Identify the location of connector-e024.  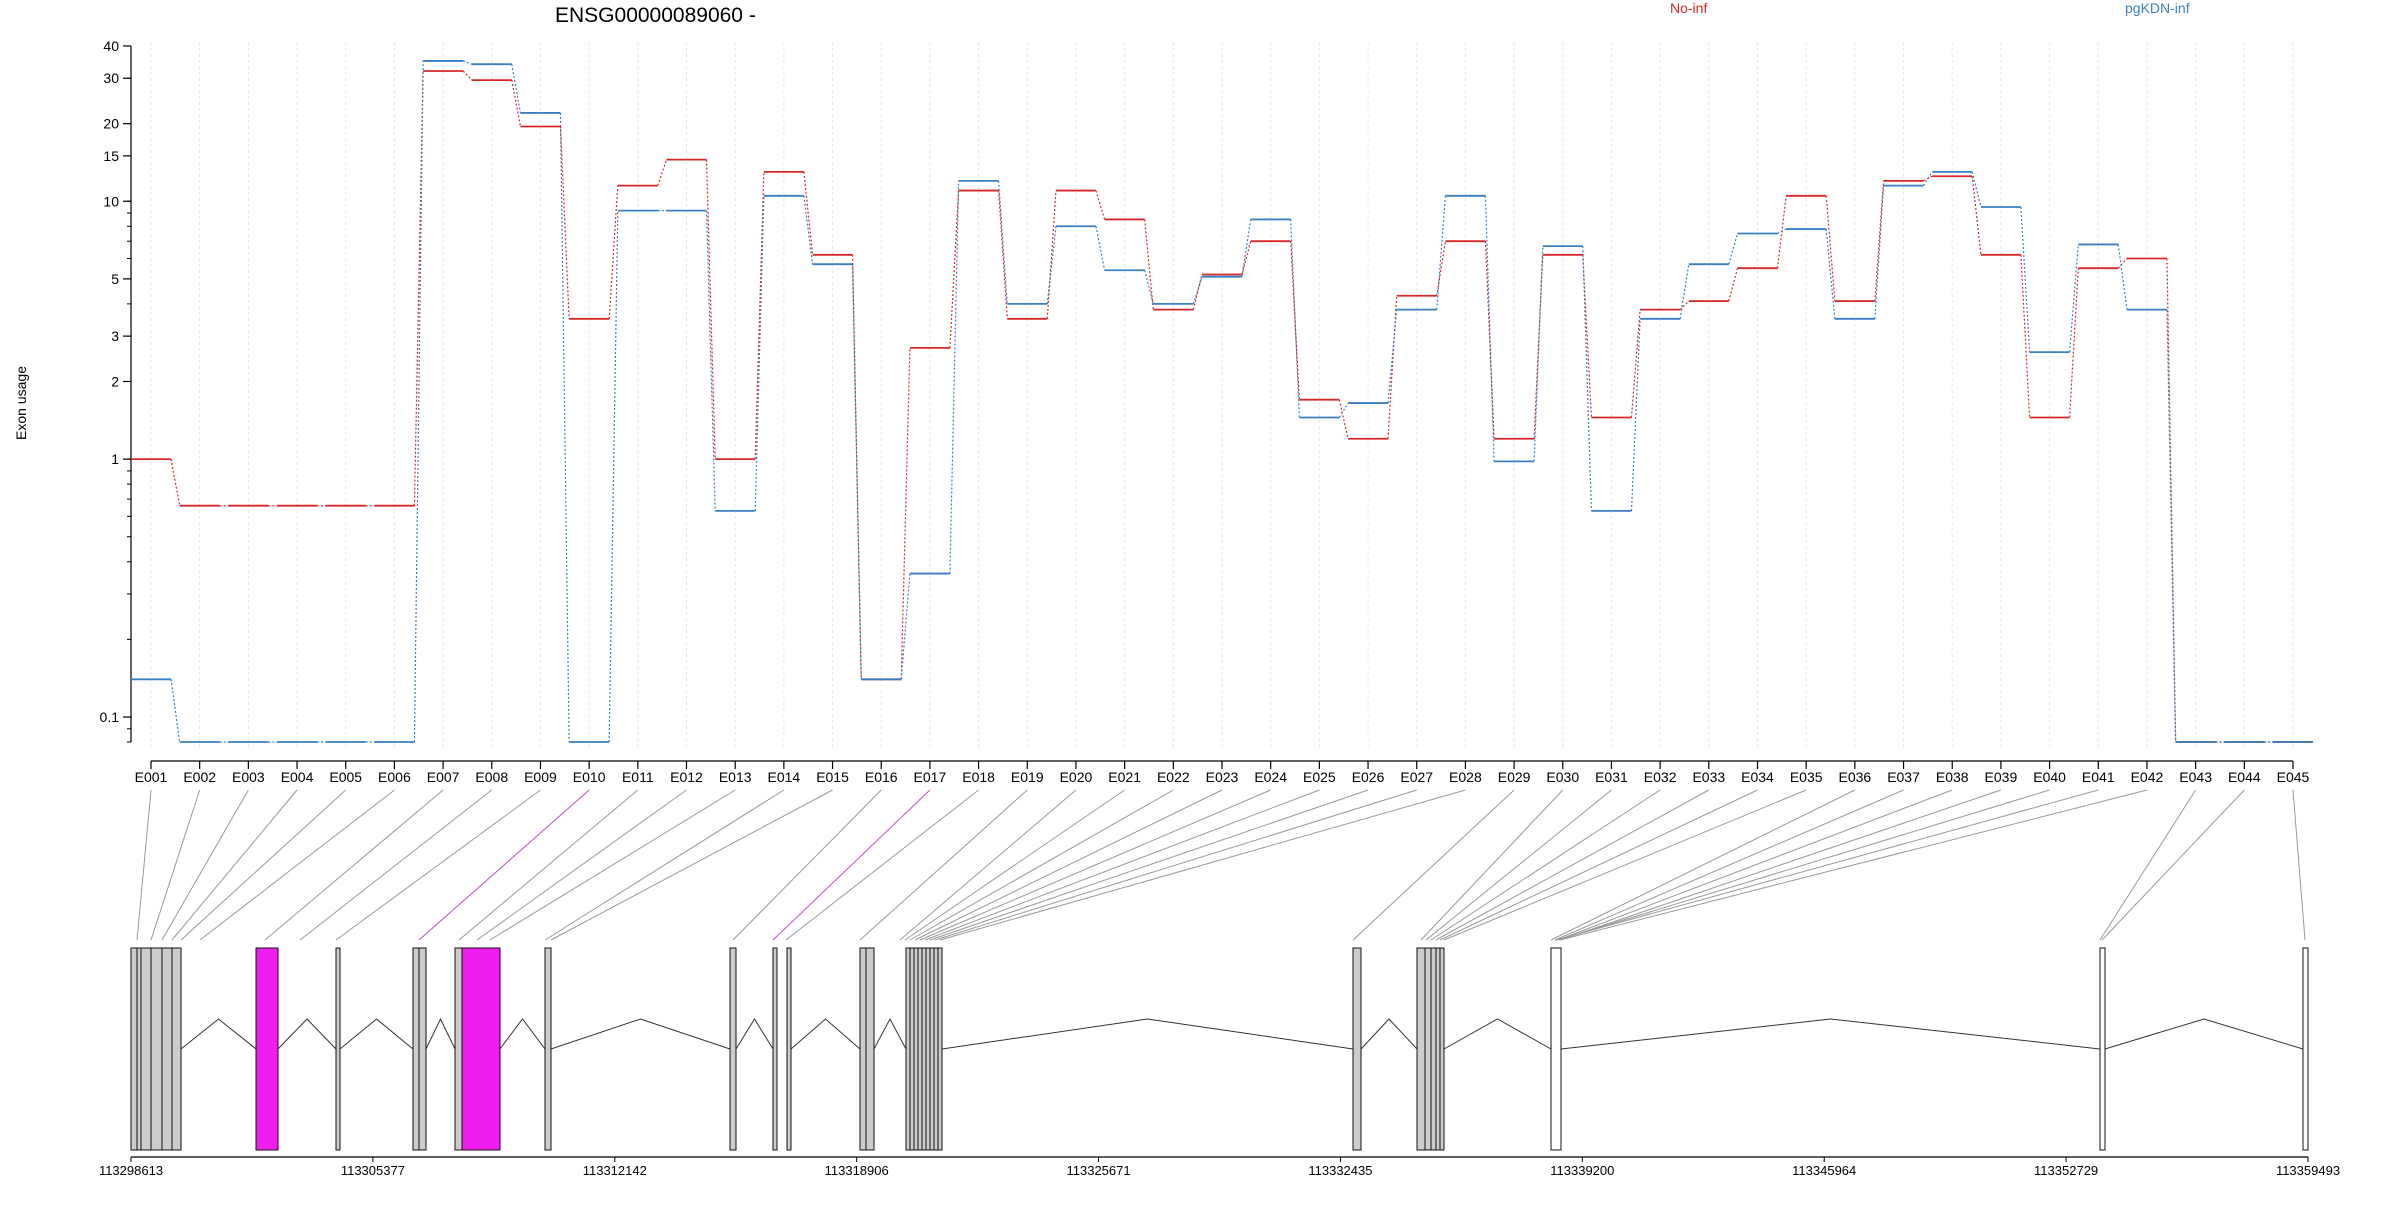
(1095, 865).